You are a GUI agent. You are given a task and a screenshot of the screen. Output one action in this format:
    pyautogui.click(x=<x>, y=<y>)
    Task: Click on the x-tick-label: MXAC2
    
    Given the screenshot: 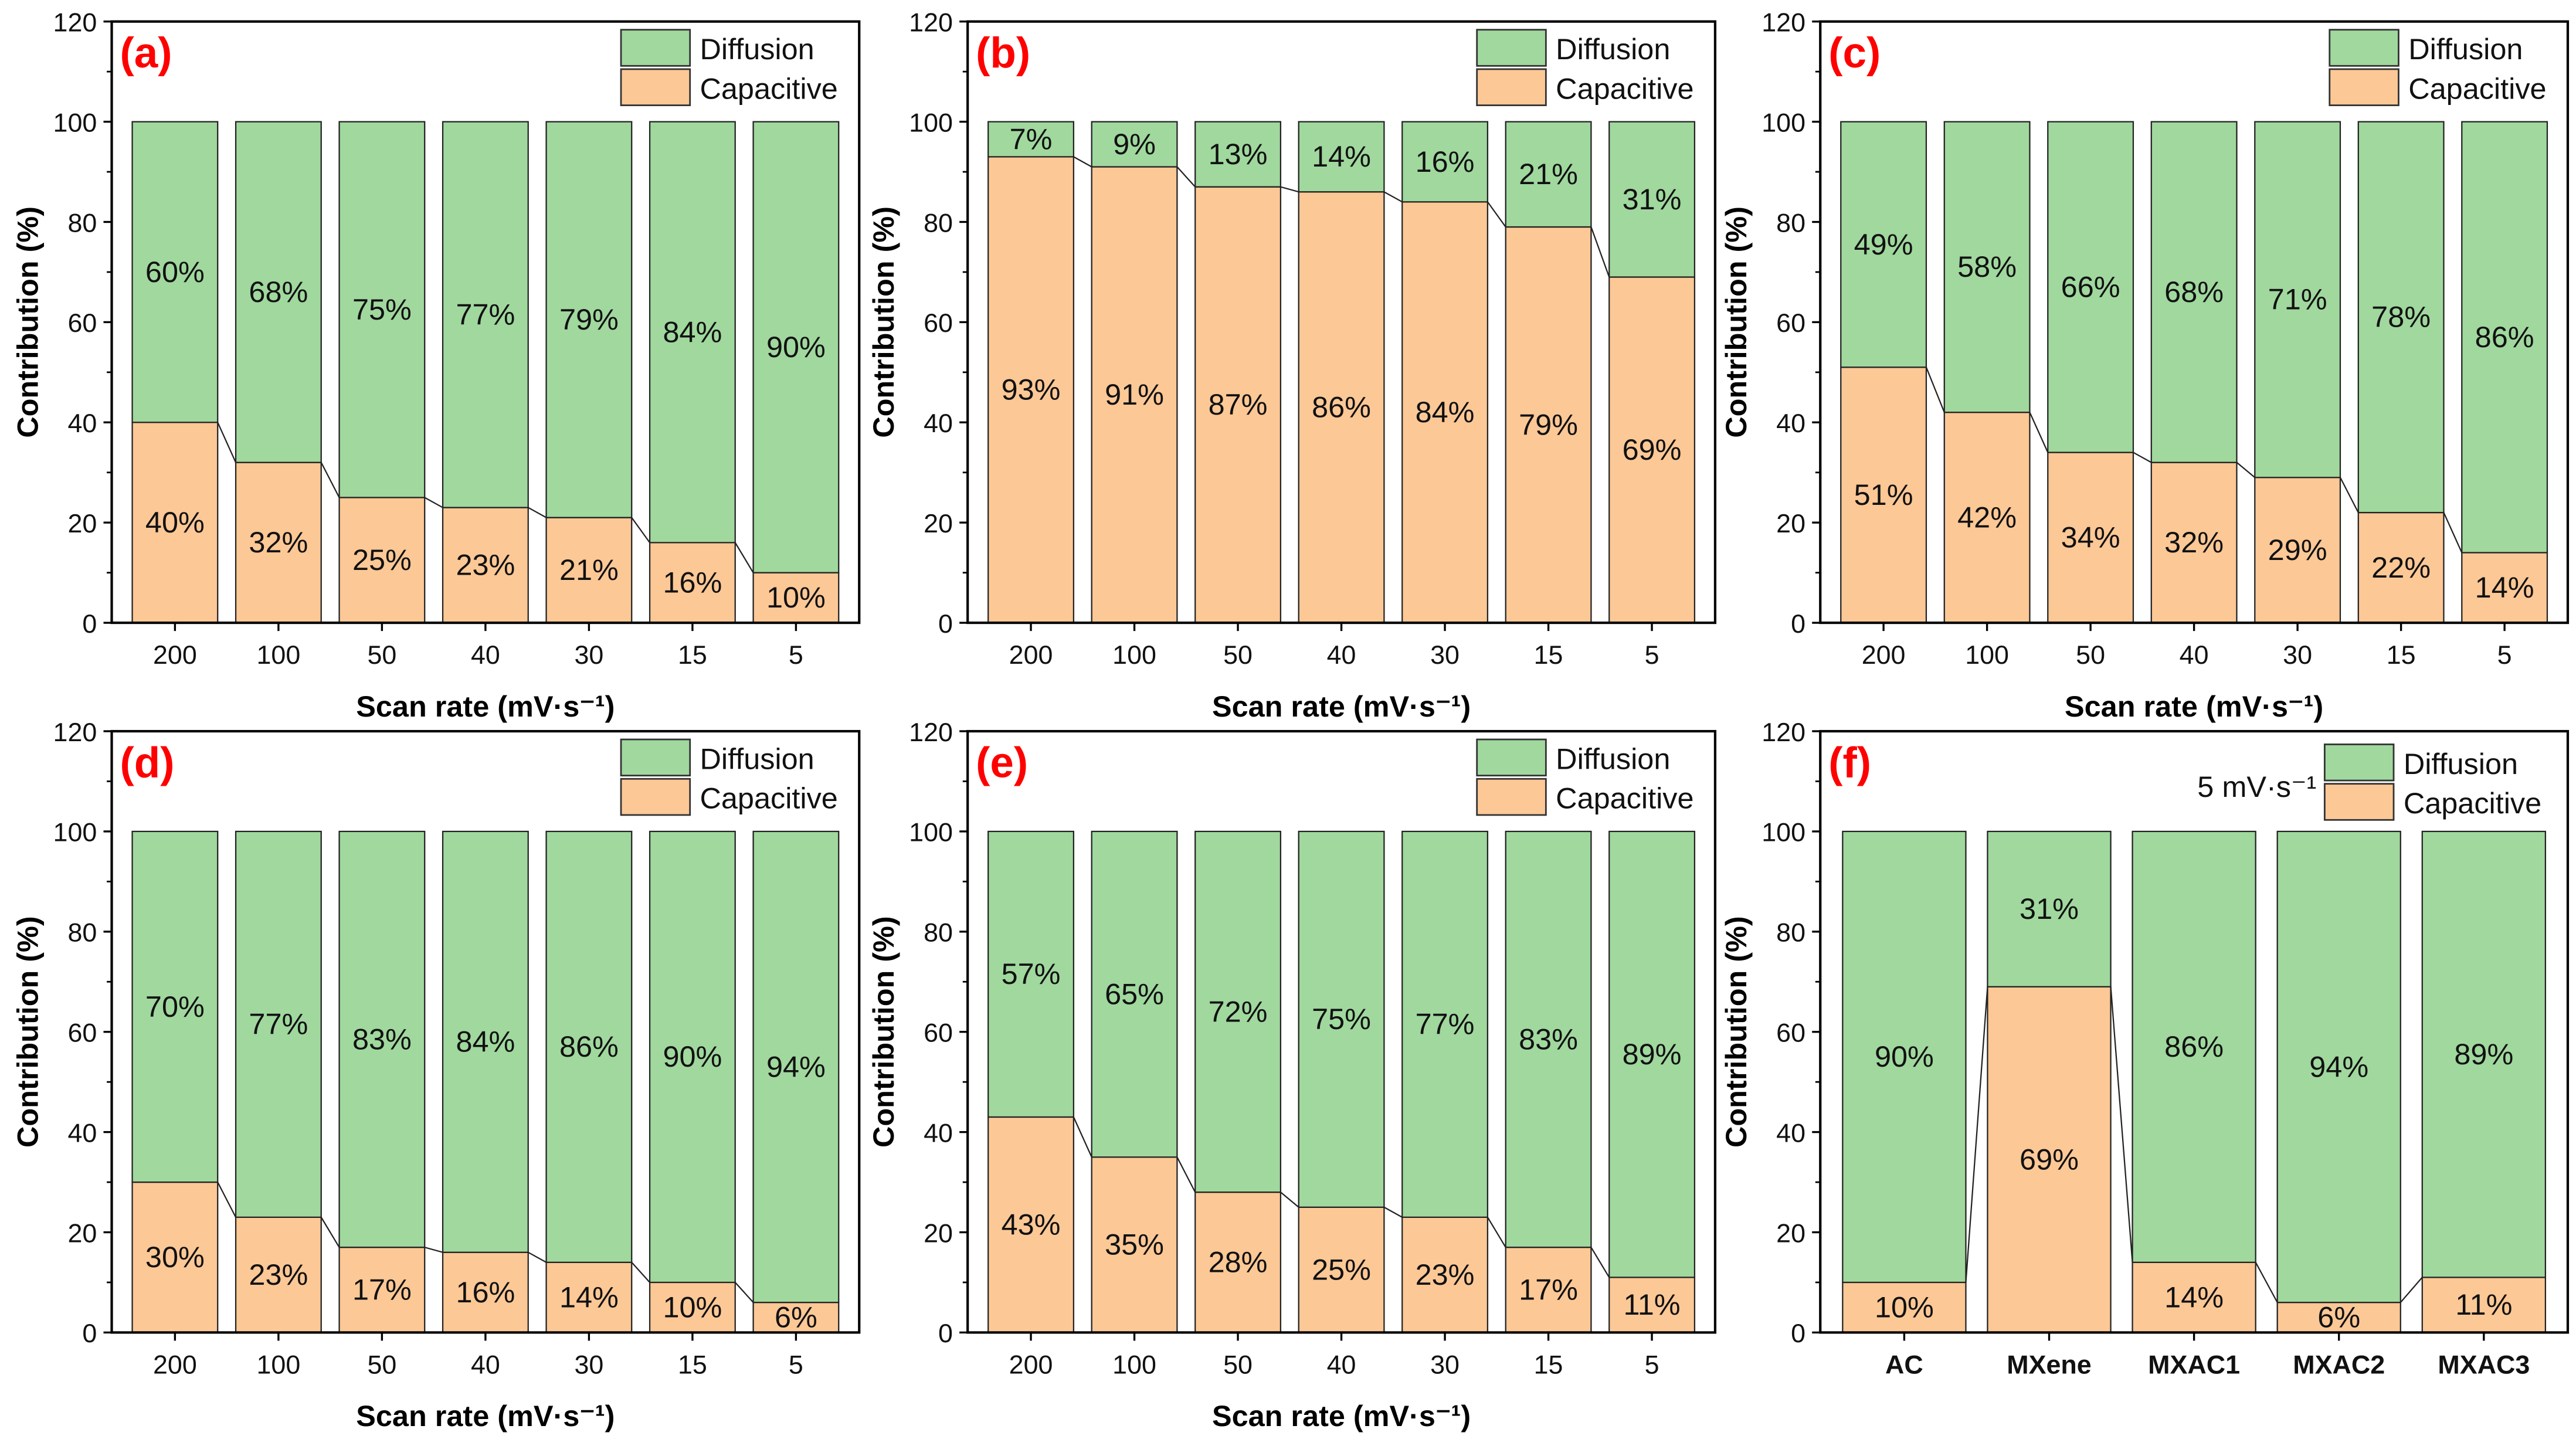 What is the action you would take?
    pyautogui.click(x=2339, y=1364)
    